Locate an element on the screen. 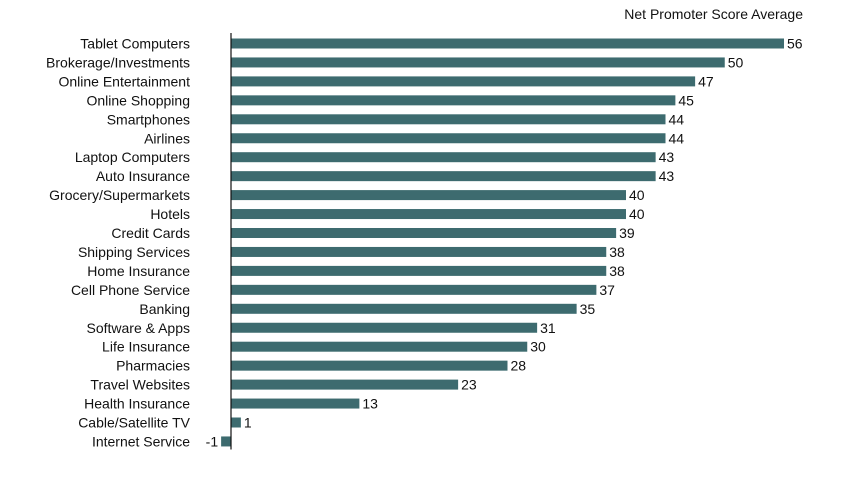  value-label-18: 23 is located at coordinates (469, 385).